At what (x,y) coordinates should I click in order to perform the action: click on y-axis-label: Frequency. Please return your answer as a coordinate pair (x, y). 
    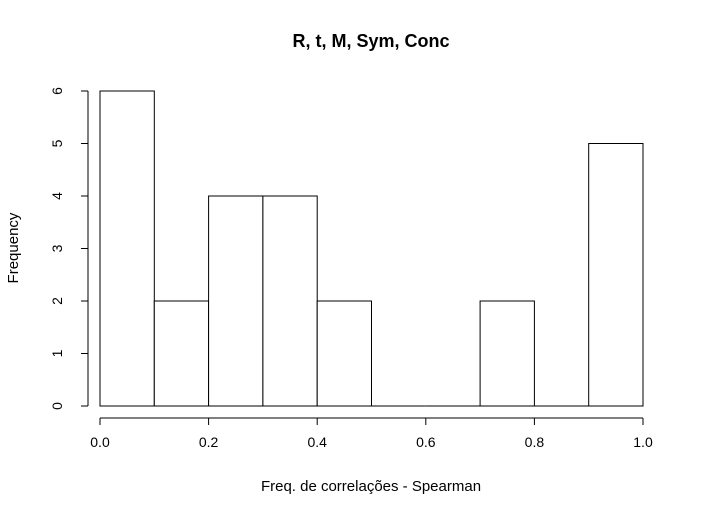
    Looking at the image, I should click on (13, 247).